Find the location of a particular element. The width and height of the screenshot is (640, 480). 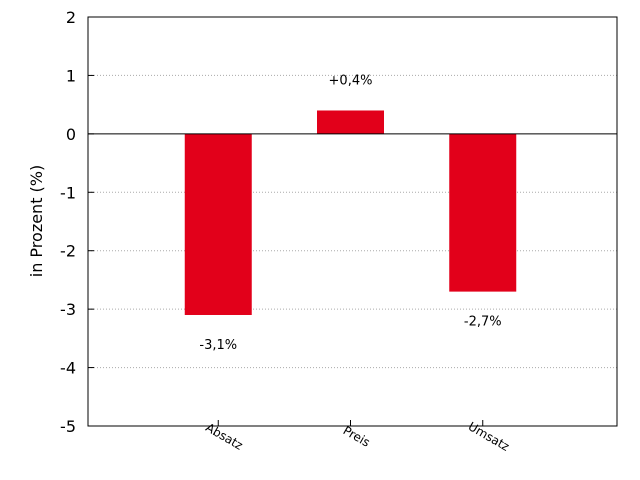

data-label: +0,4% is located at coordinates (351, 80).